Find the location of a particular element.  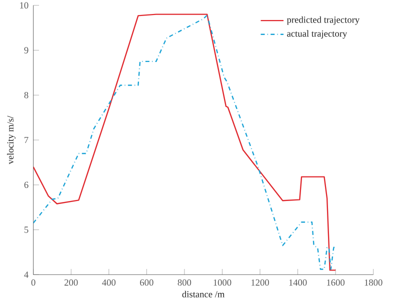

y-tick-label: 4 is located at coordinates (26, 275).